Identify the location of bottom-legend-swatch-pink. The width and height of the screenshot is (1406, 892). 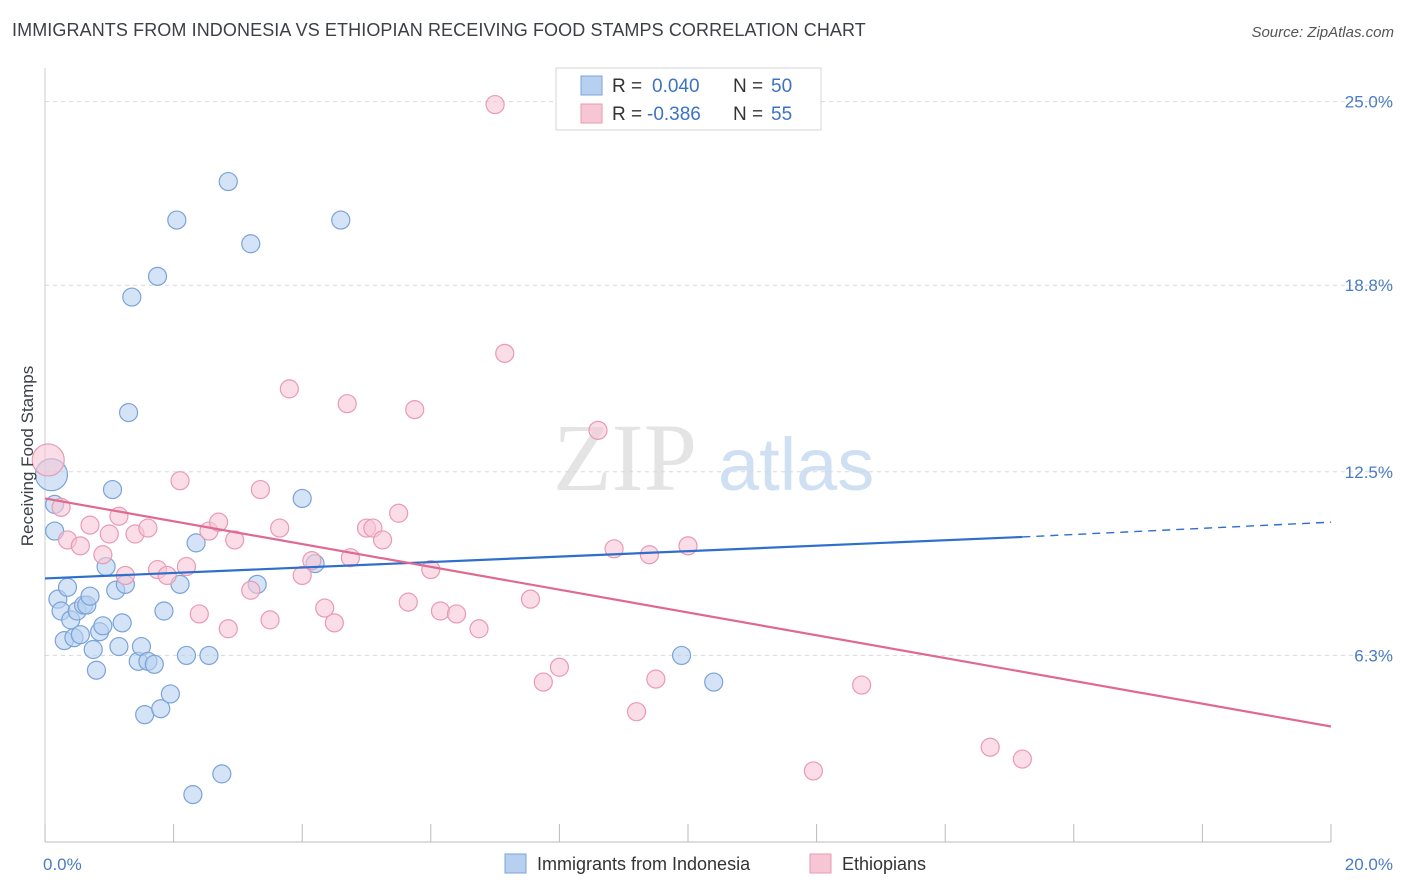
(820, 863).